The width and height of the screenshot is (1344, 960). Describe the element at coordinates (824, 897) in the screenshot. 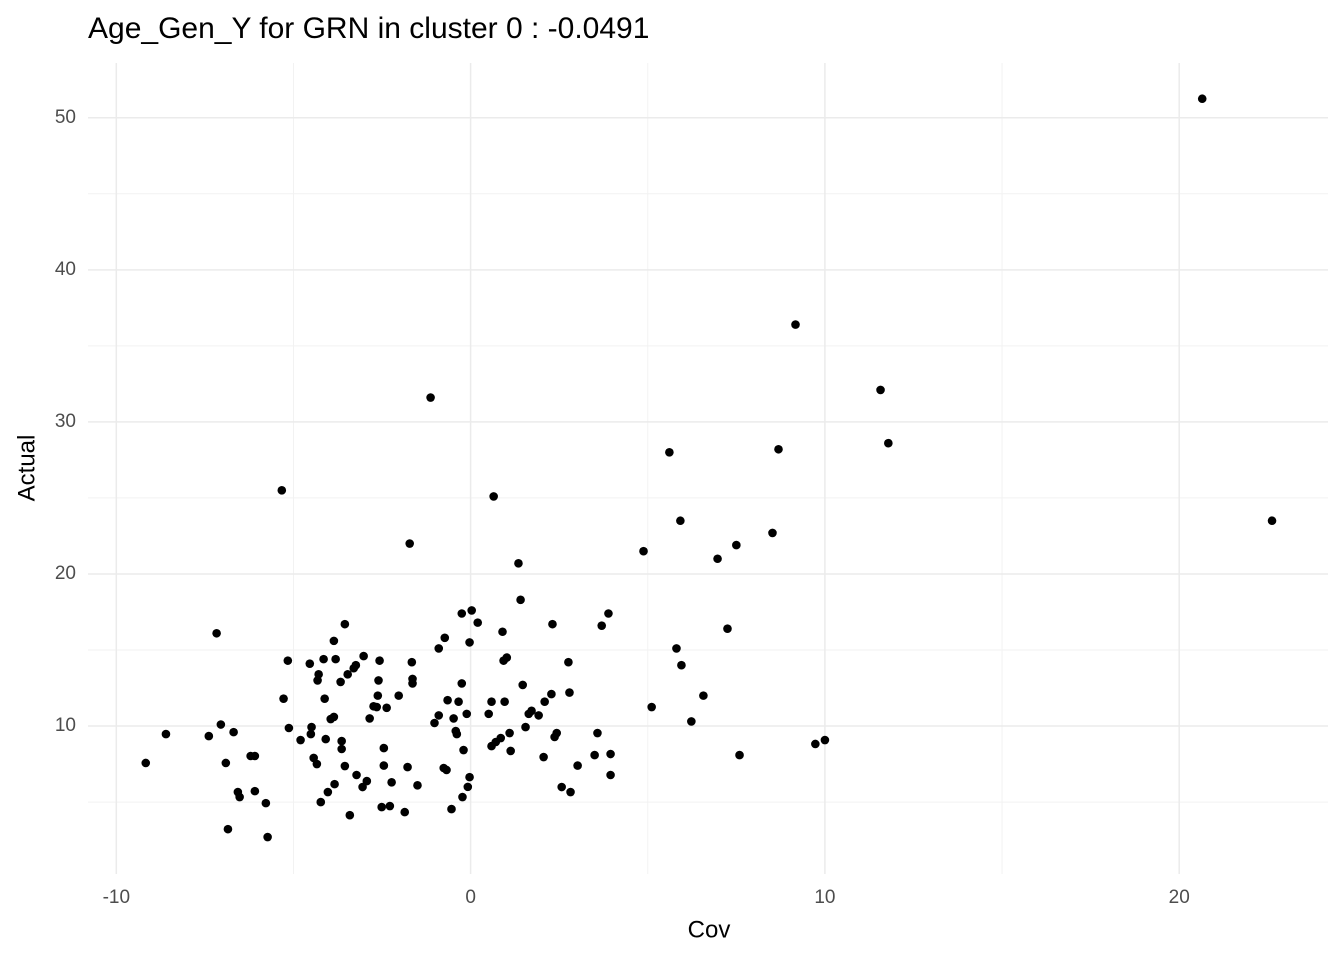

I see `x-tick-label: 10` at that location.